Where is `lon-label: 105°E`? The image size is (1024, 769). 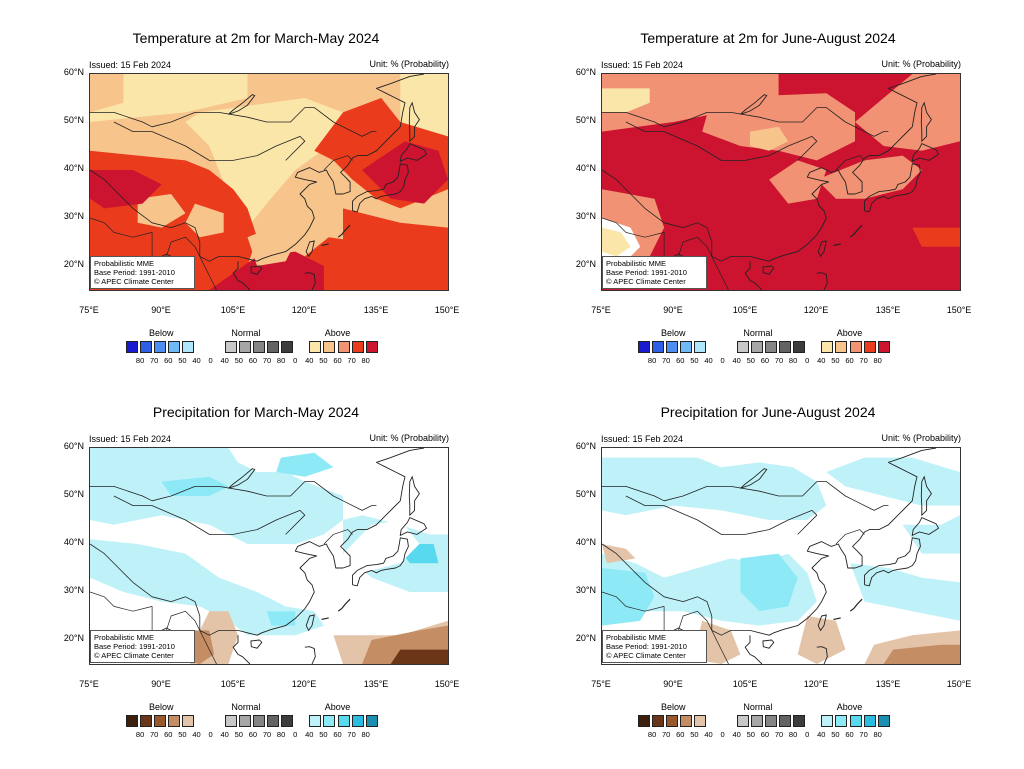
lon-label: 105°E is located at coordinates (233, 310).